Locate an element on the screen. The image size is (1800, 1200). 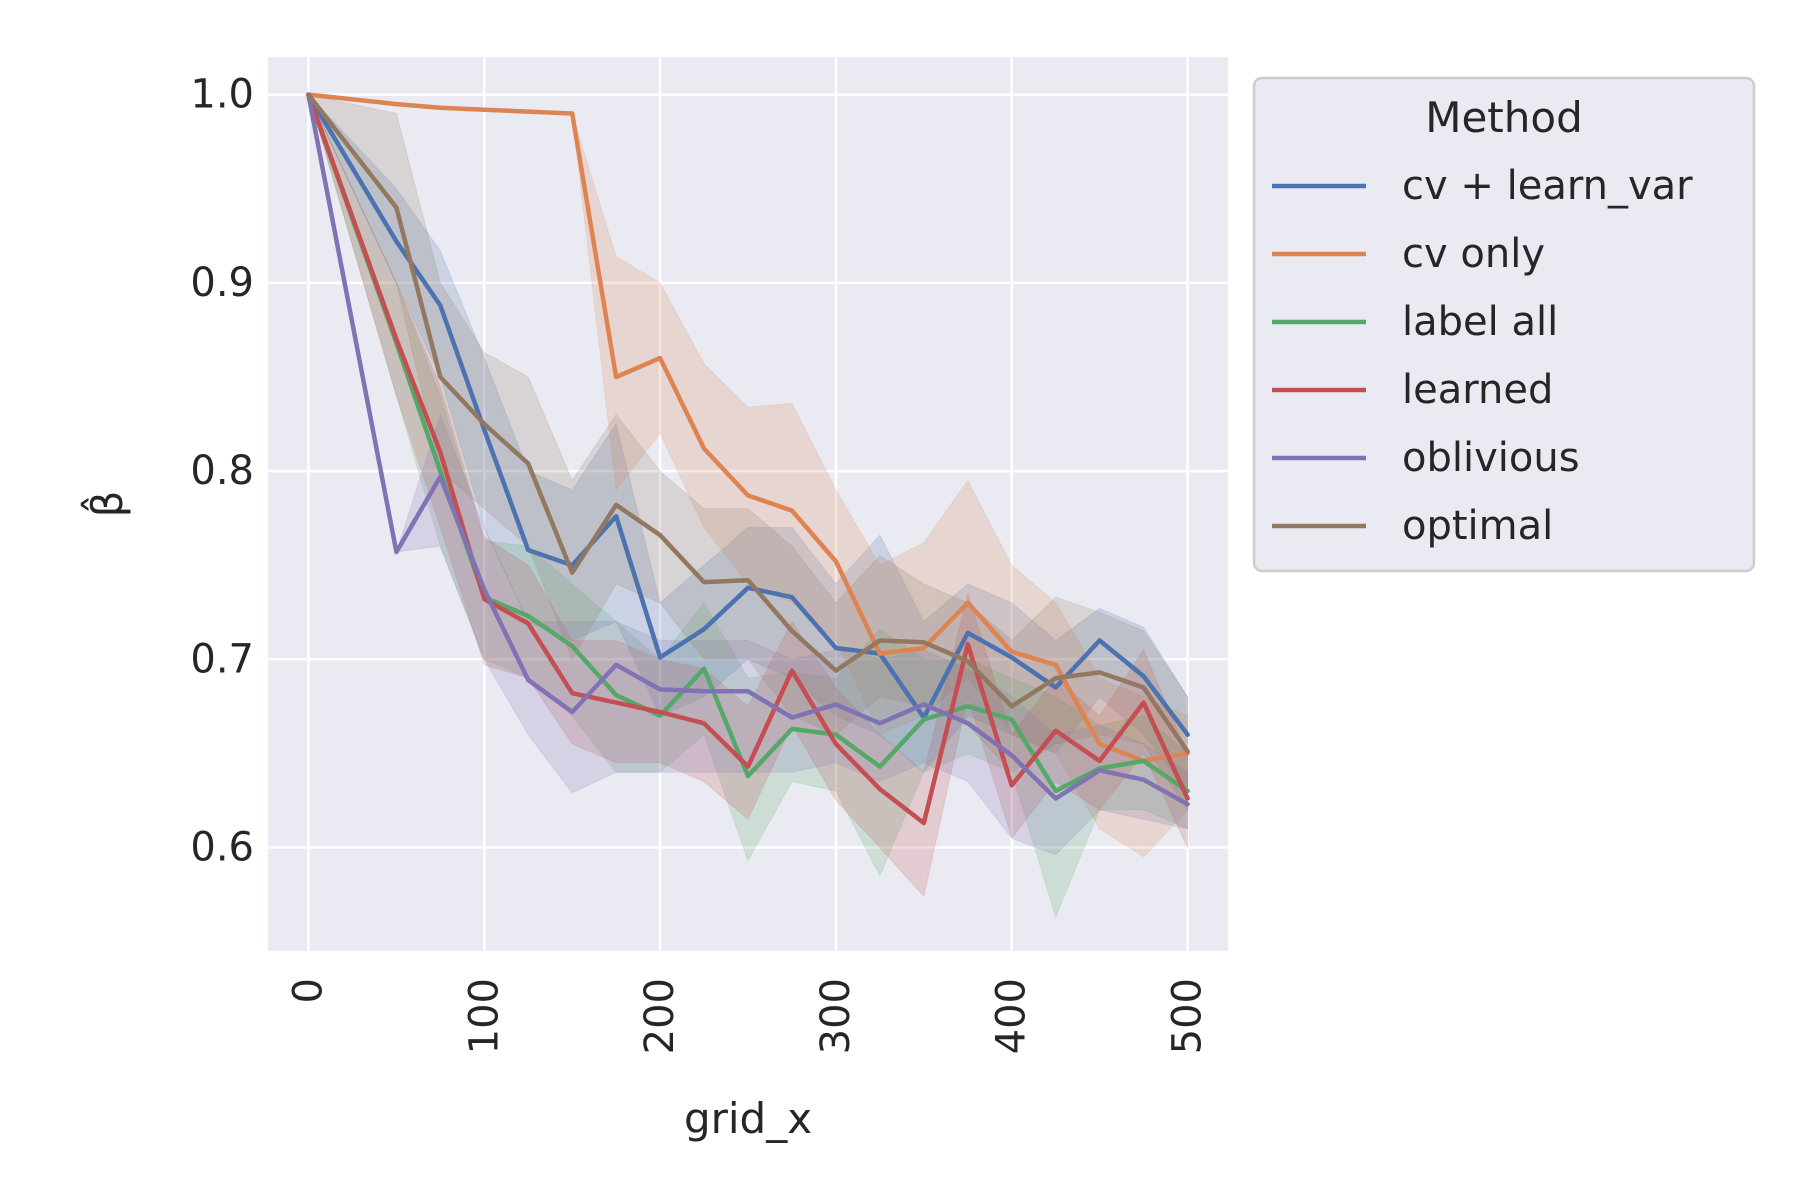
legend-label-2: label all is located at coordinates (1480, 322).